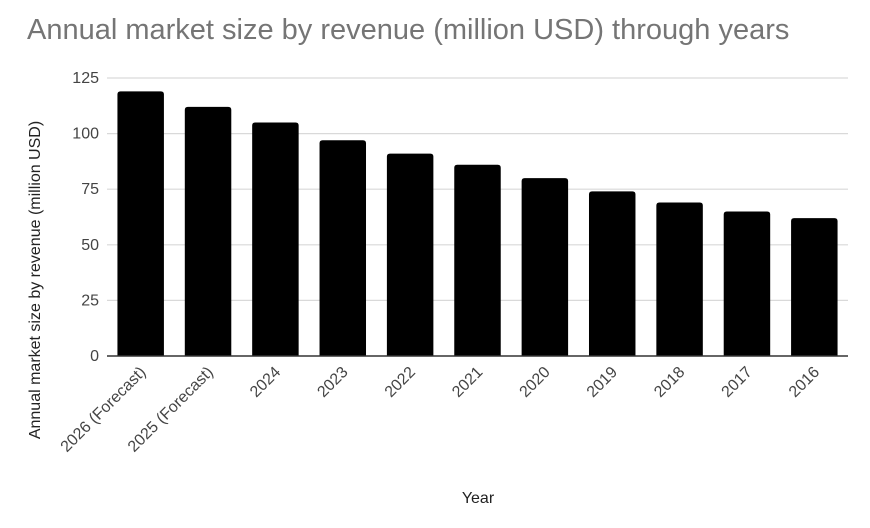  I want to click on y-tick-label: 100, so click(85, 134).